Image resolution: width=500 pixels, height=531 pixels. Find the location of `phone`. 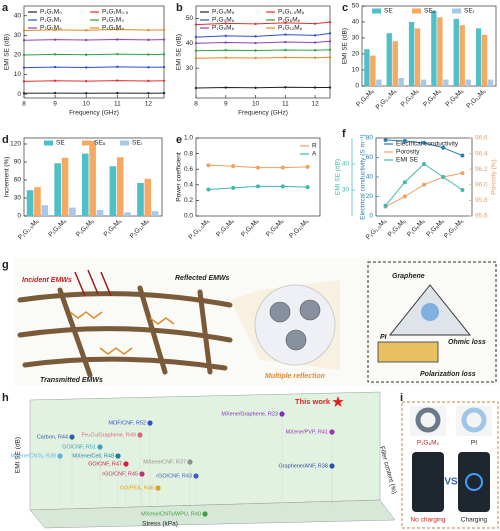

phone is located at coordinates (474, 482).